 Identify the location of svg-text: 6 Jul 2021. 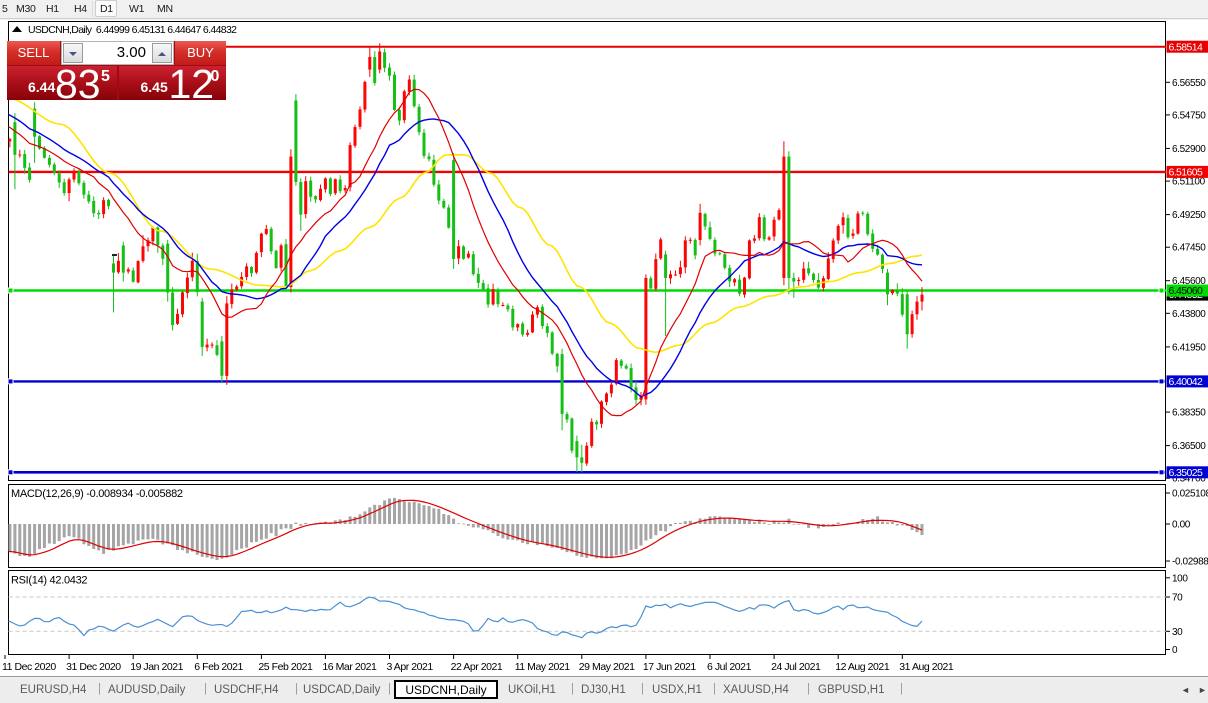
(729, 667).